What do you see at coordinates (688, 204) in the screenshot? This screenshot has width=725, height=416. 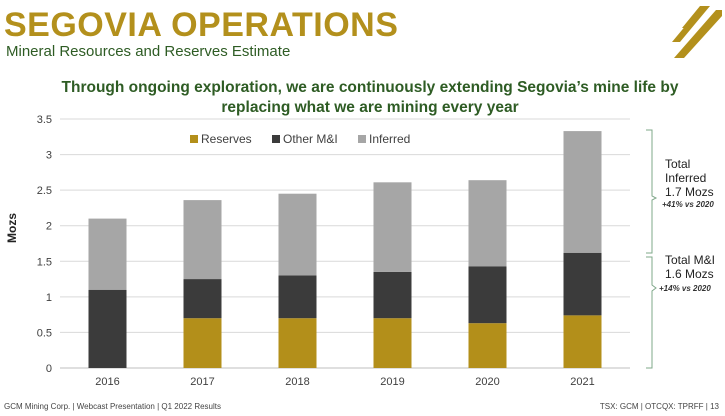 I see `inferred-annotation-pct: +41% vs 2020` at bounding box center [688, 204].